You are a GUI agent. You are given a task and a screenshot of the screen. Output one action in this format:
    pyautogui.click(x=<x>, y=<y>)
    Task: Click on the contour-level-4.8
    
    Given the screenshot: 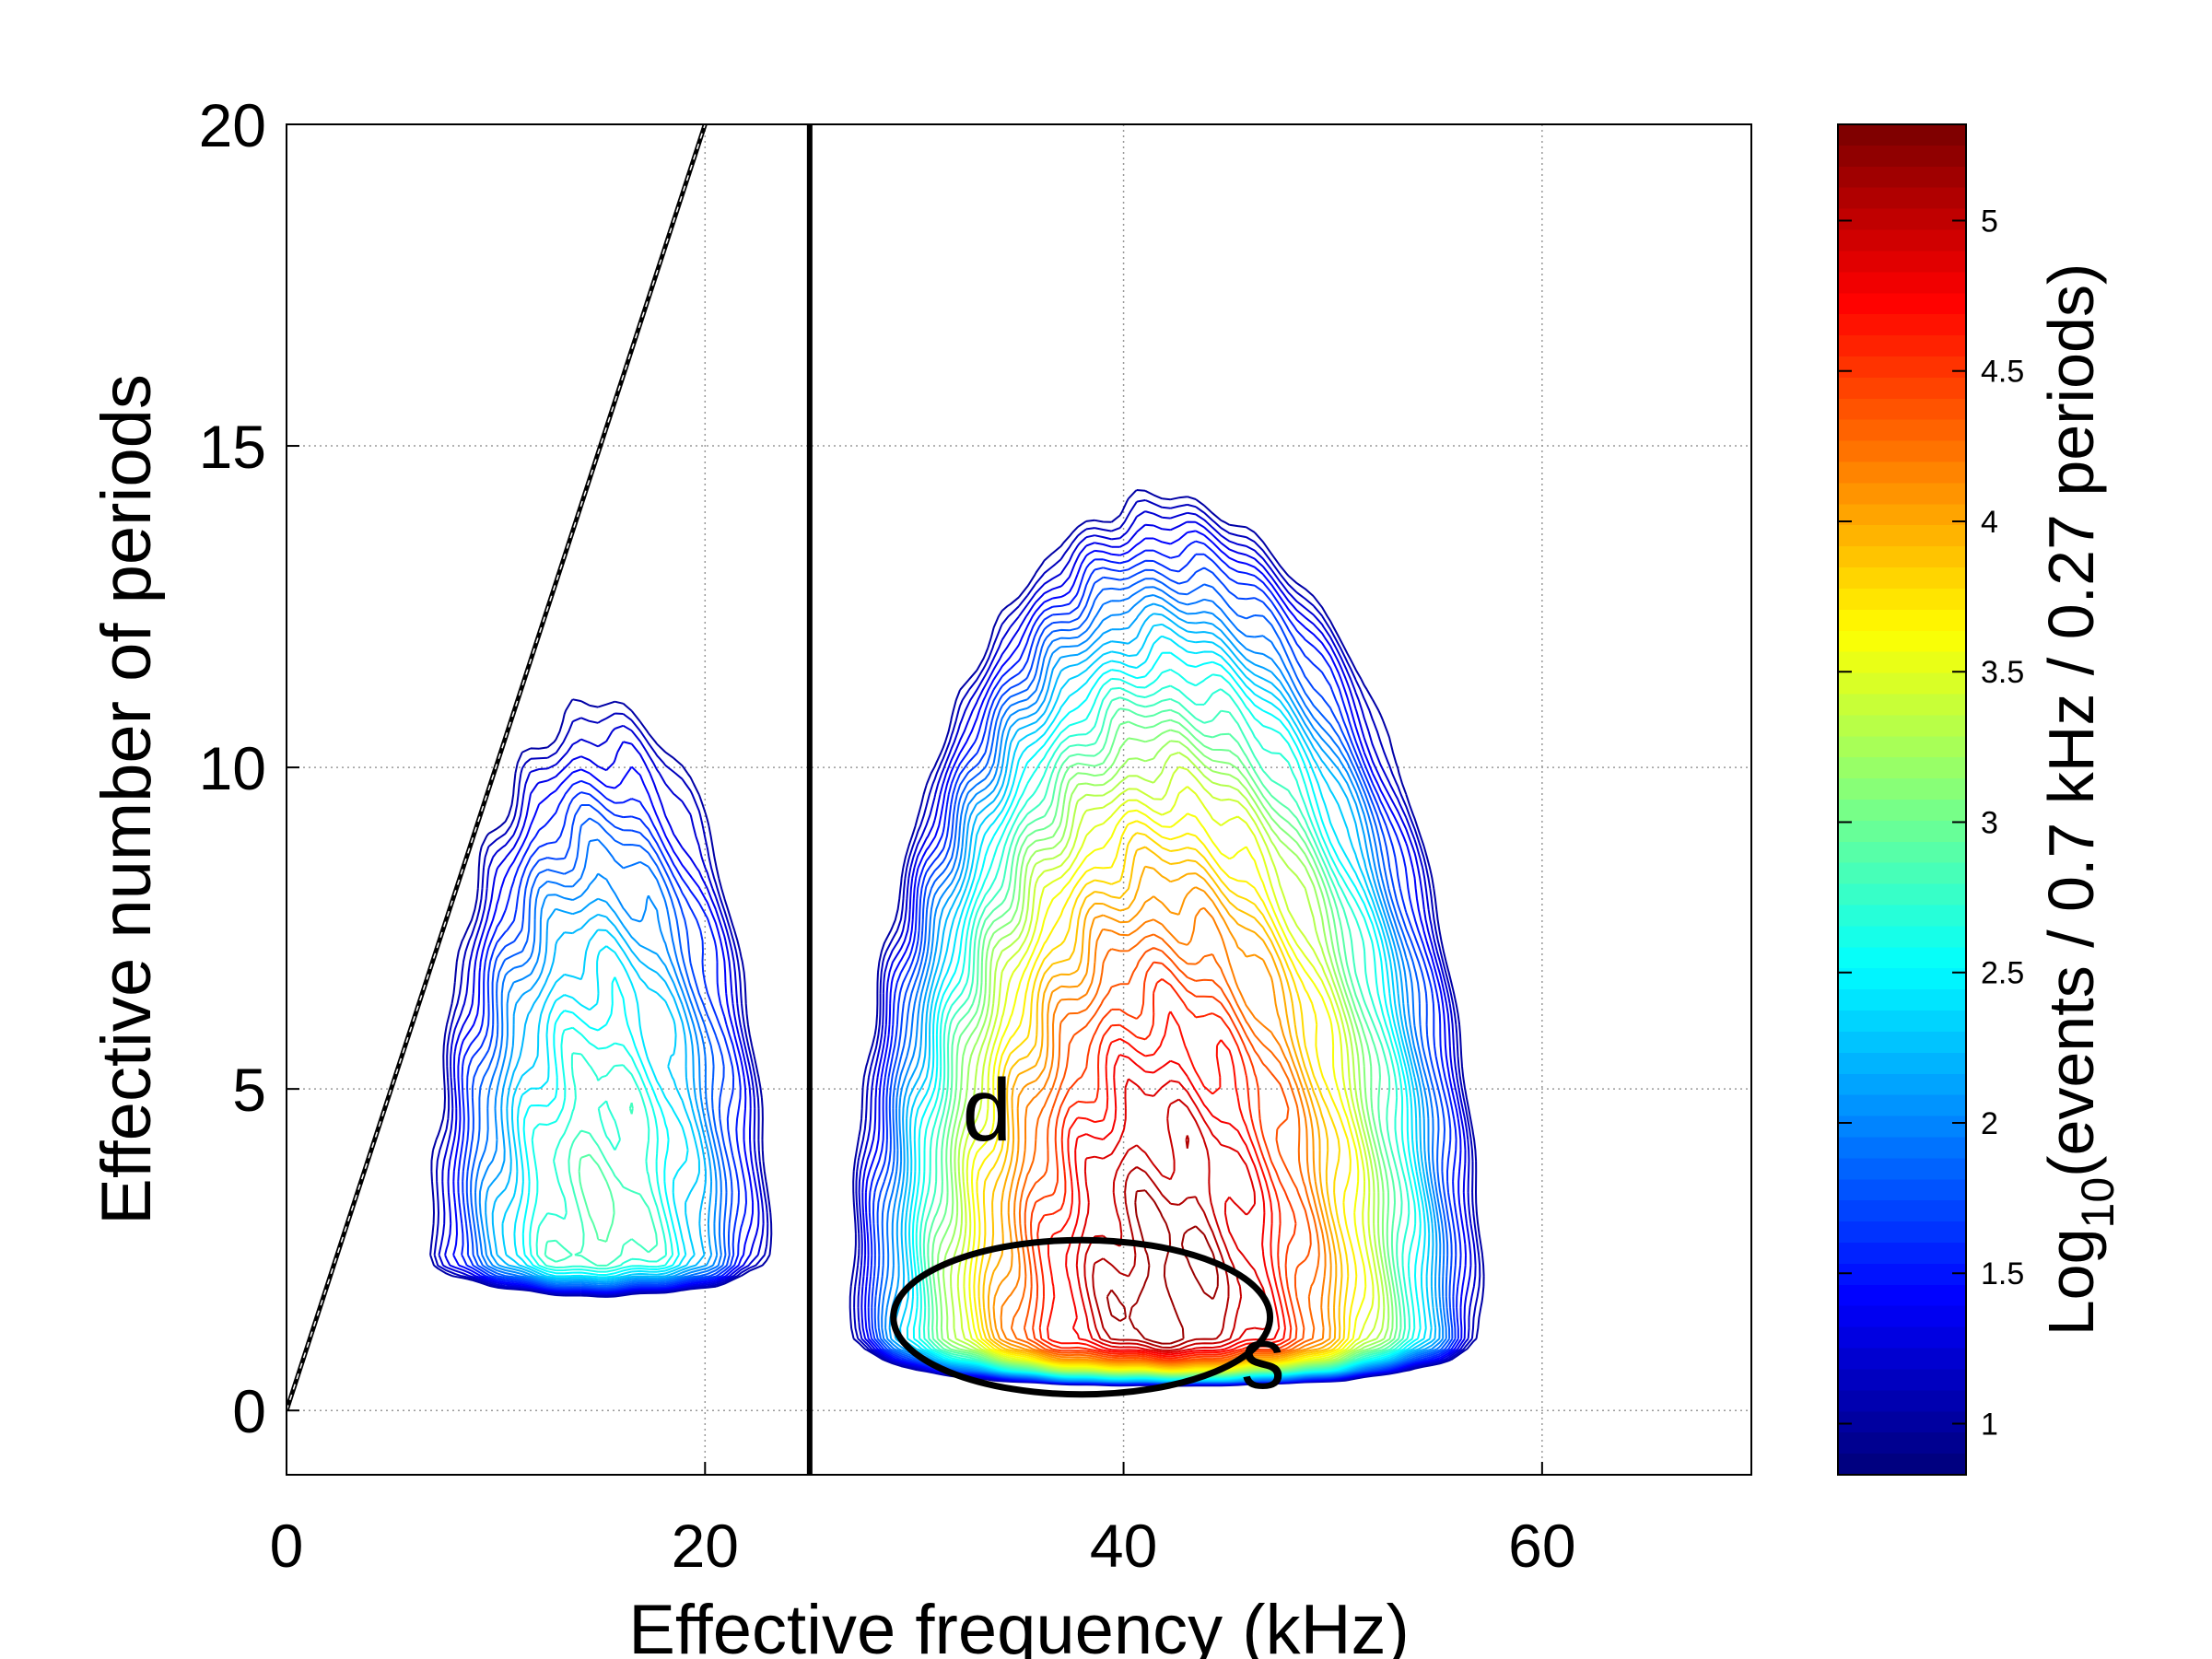 What is the action you would take?
    pyautogui.click(x=1173, y=1205)
    